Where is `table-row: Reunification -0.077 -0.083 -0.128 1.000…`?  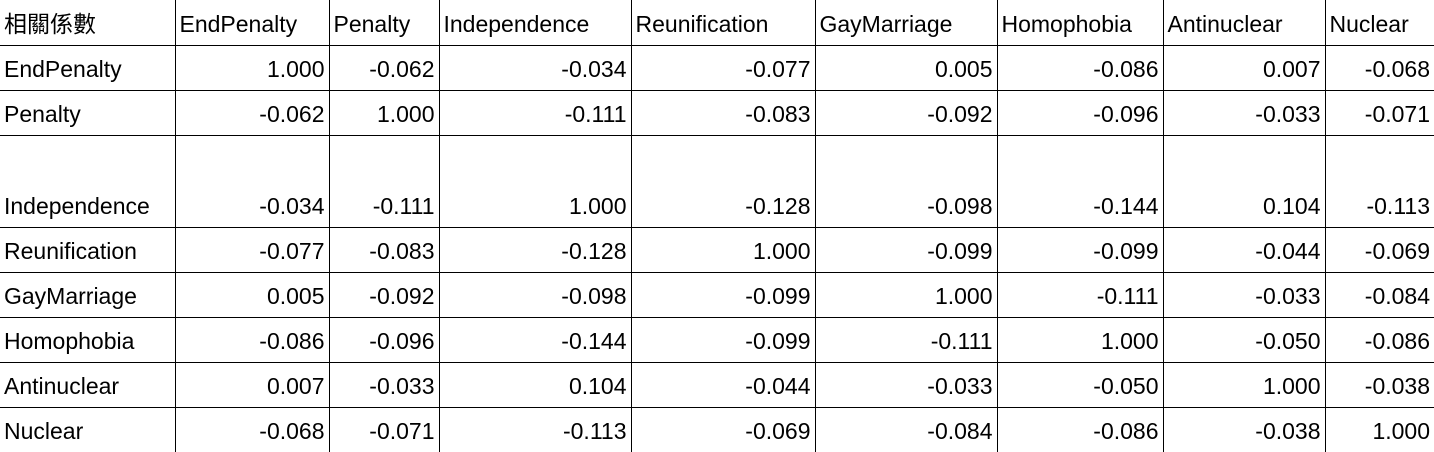 table-row: Reunification -0.077 -0.083 -0.128 1.000… is located at coordinates (717, 249).